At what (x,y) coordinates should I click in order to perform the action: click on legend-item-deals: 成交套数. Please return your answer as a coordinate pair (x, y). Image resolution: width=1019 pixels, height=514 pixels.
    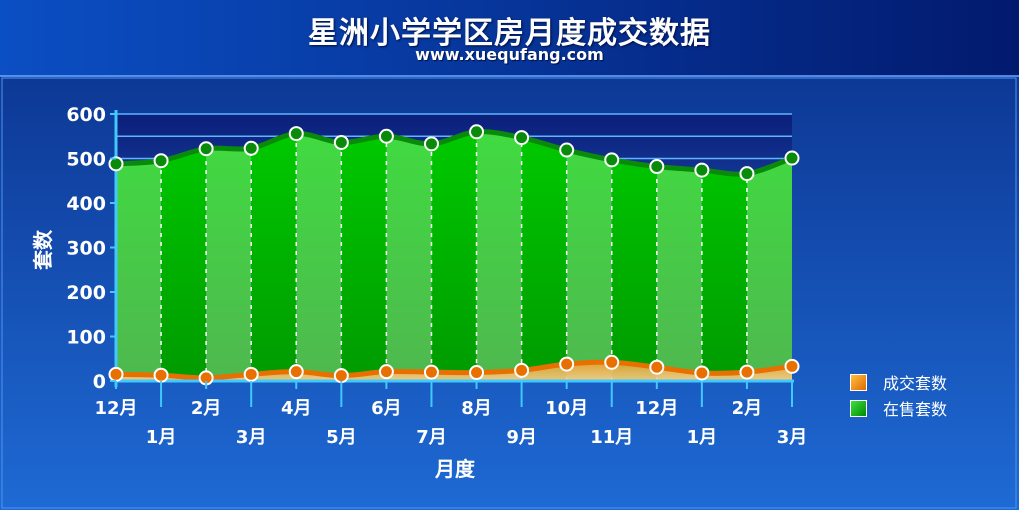
    Looking at the image, I should click on (898, 382).